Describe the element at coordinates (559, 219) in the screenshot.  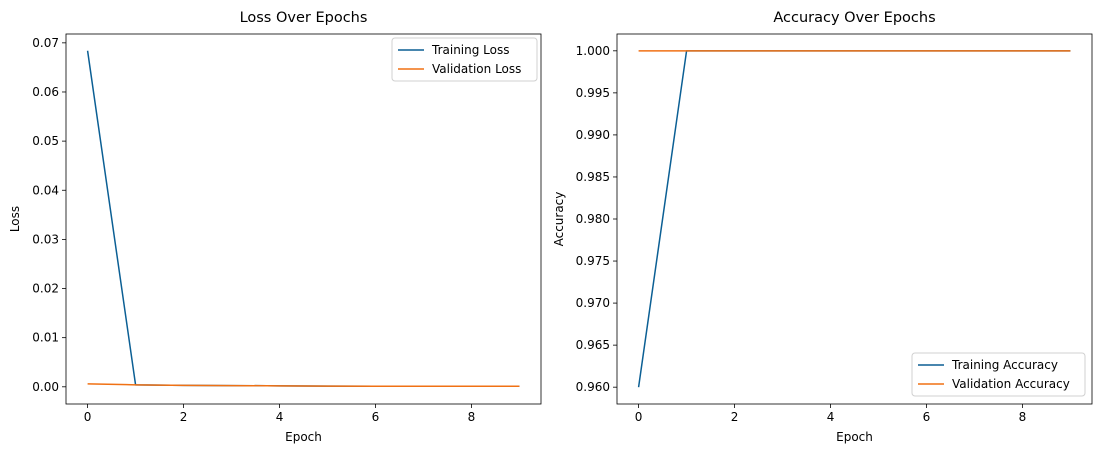
I see `y-axis-title: Accuracy` at that location.